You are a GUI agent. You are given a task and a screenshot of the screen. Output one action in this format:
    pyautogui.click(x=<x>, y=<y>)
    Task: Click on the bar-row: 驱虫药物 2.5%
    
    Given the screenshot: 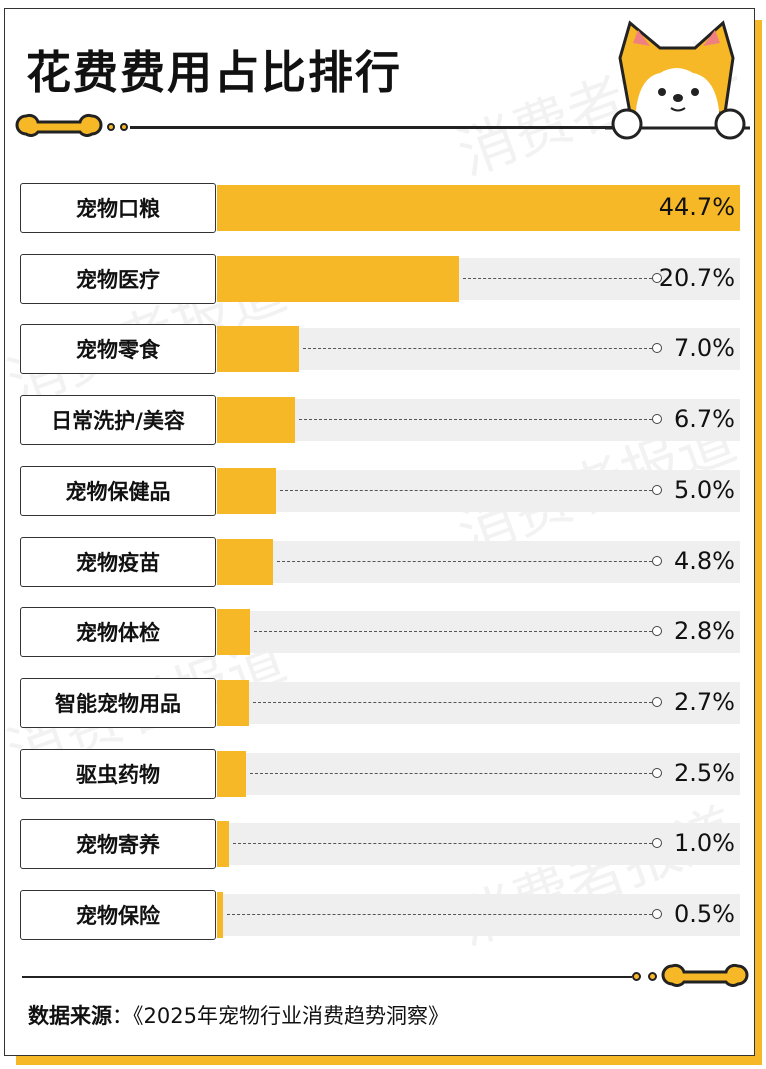 What is the action you would take?
    pyautogui.click(x=380, y=773)
    